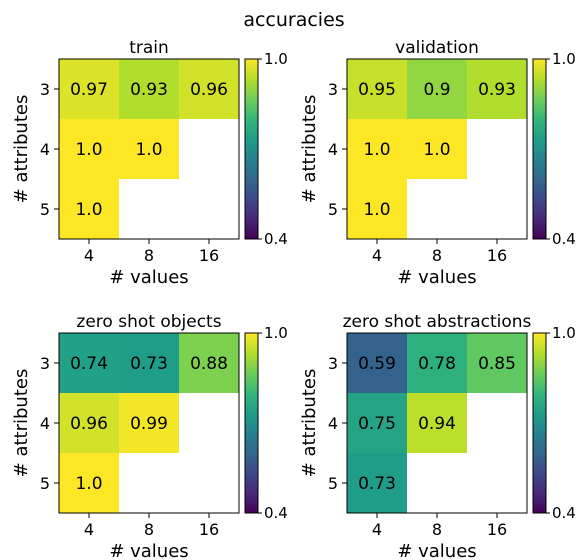 The image size is (587, 560). I want to click on cell-value-label: 0.99, so click(149, 424).